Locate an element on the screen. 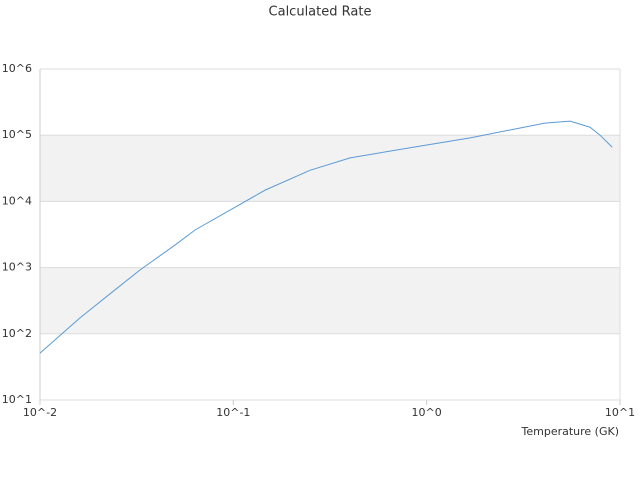  x-tick-label: 10^-1 is located at coordinates (233, 412).